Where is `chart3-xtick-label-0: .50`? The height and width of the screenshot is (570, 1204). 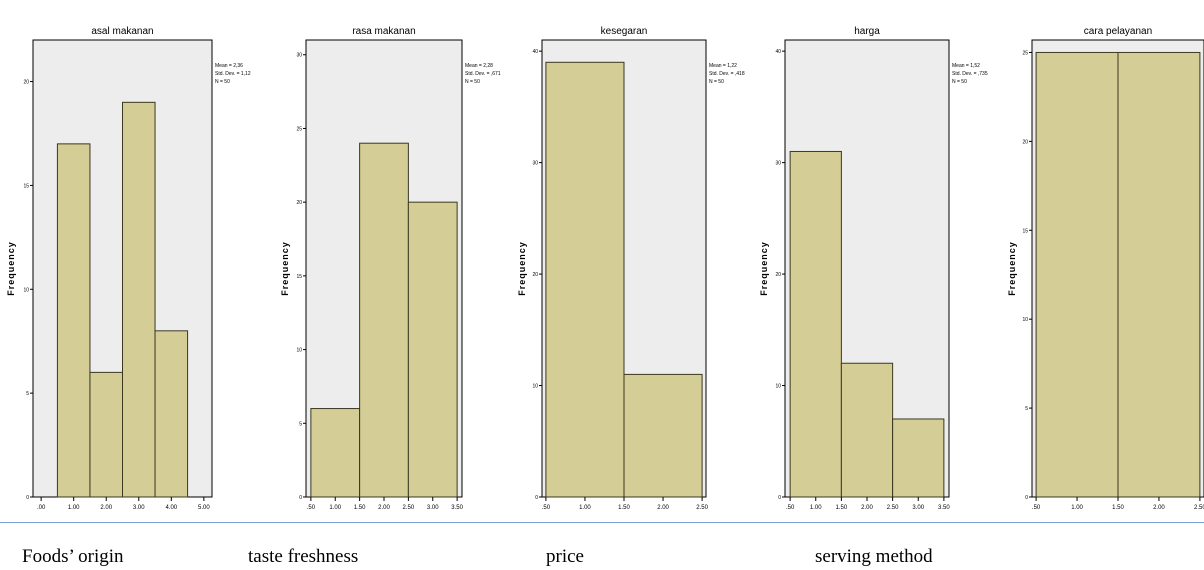
chart3-xtick-label-0: .50 is located at coordinates (546, 508).